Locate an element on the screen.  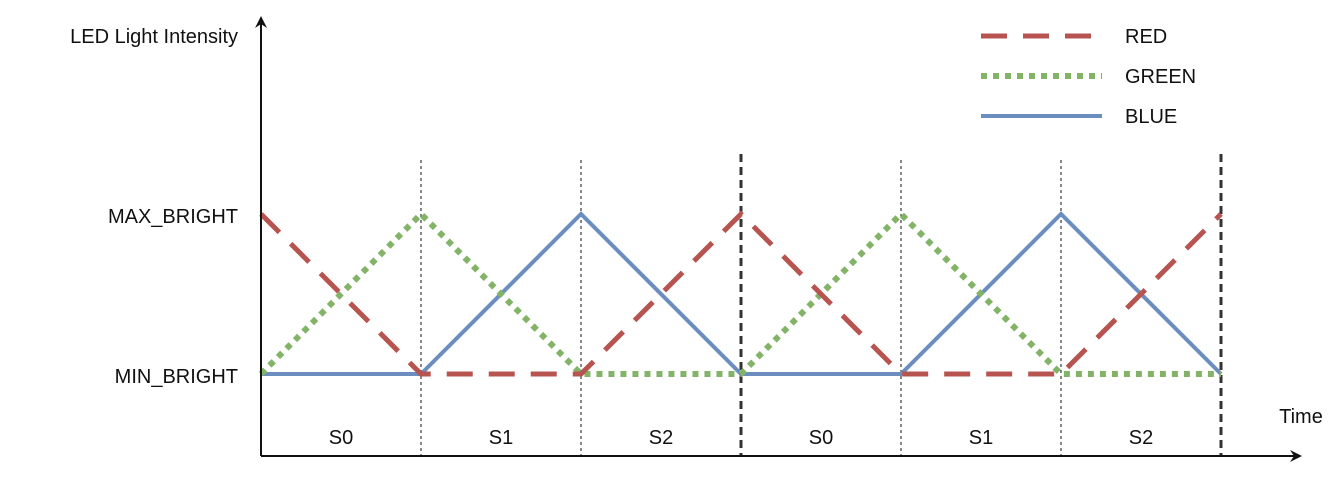
segment-label-3: S2 is located at coordinates (661, 438).